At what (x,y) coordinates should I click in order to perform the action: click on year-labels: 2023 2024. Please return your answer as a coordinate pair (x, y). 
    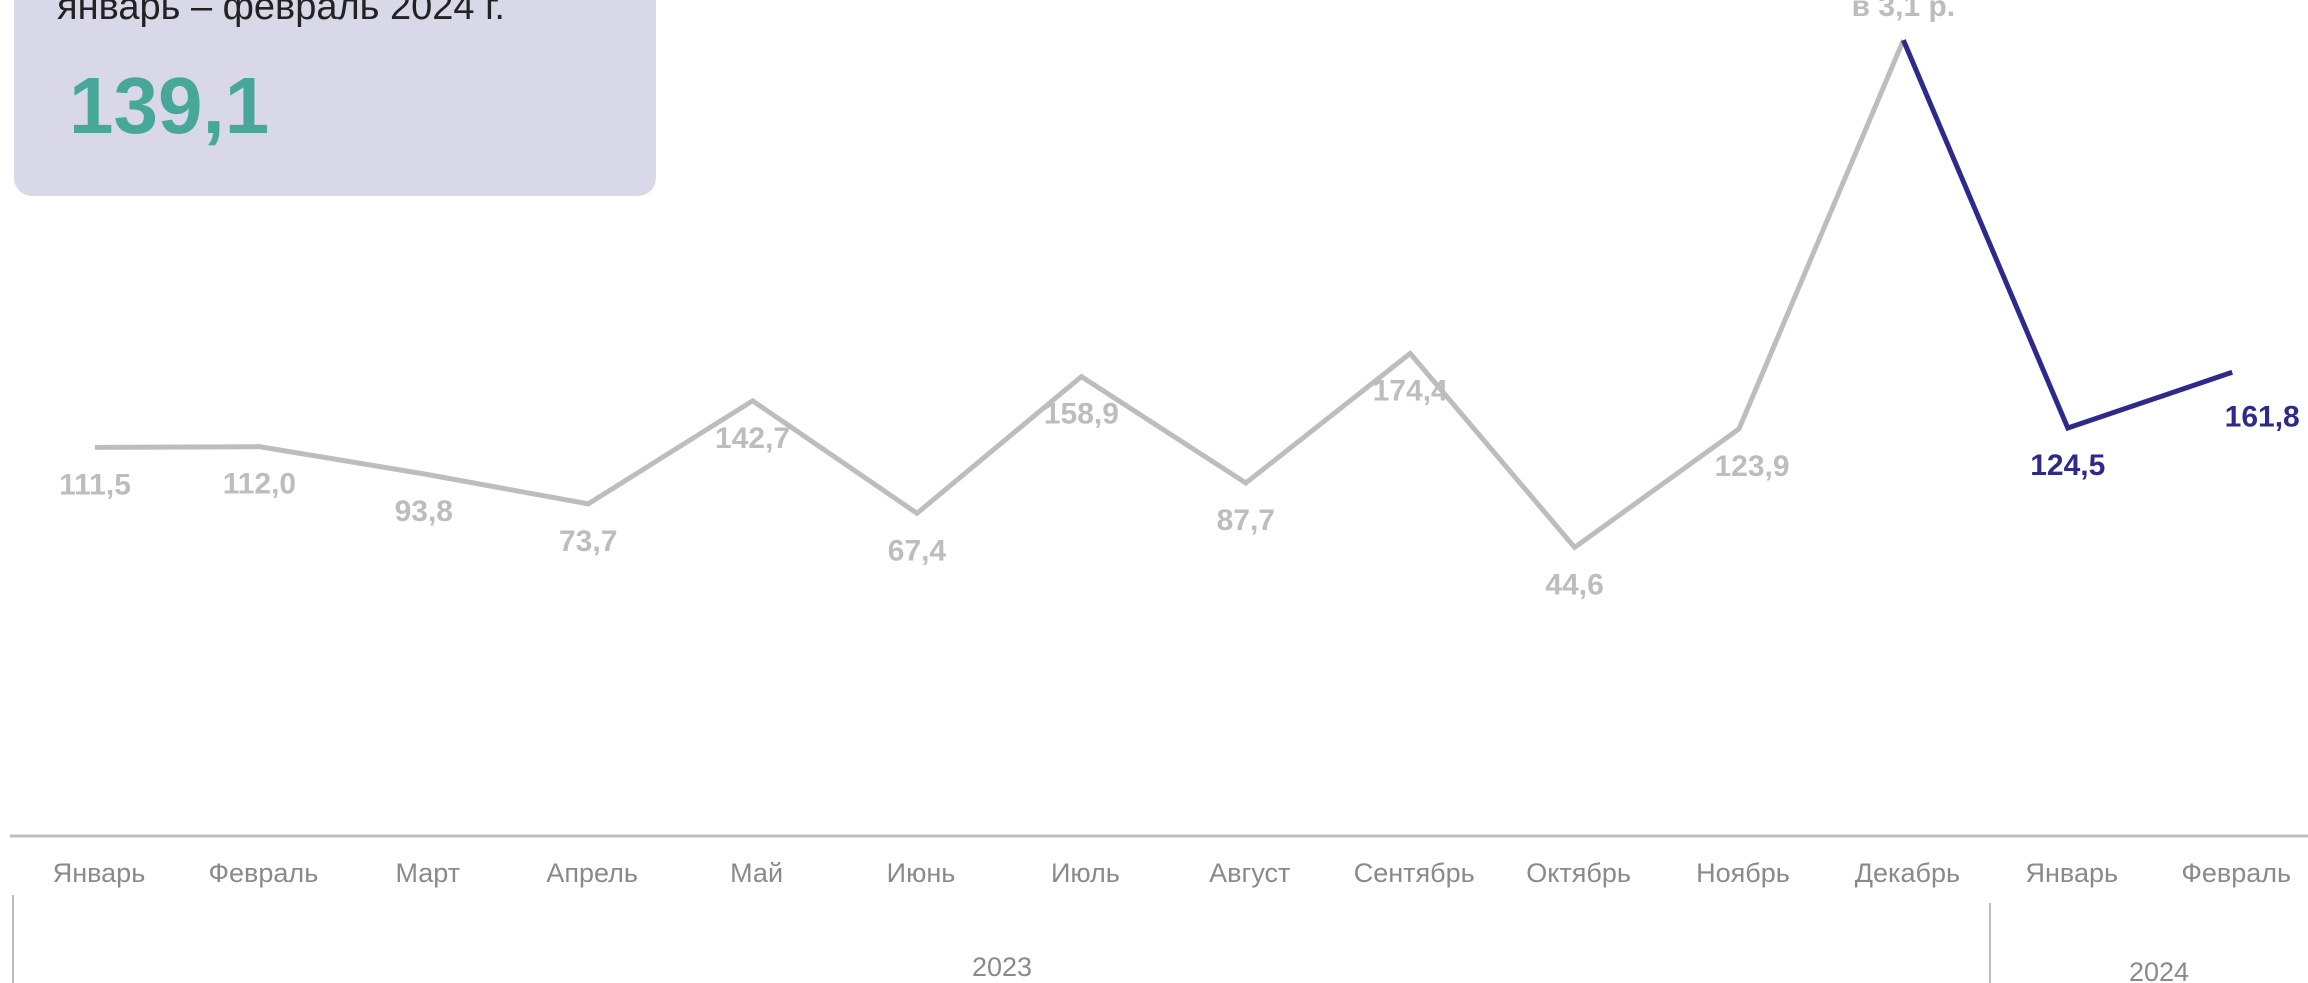
    Looking at the image, I should click on (1100, 939).